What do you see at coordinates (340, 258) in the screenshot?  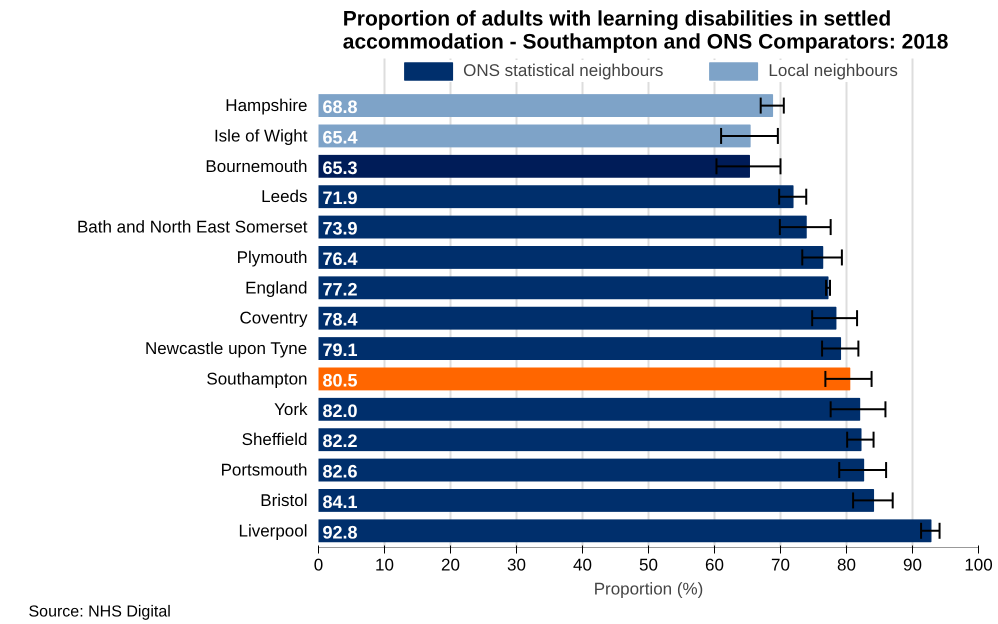 I see `data-label: 76.4` at bounding box center [340, 258].